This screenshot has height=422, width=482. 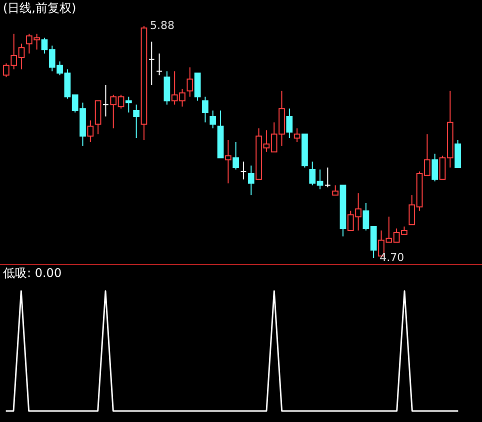 I want to click on annotation: 4.70, so click(x=392, y=257).